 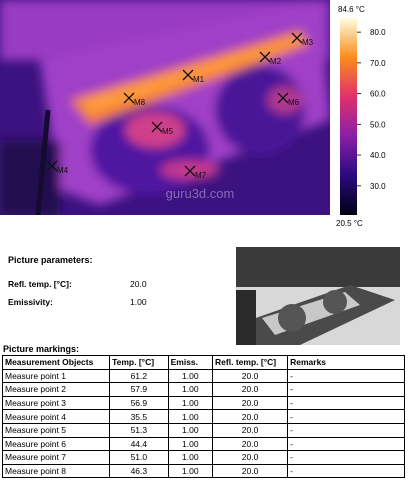 I want to click on table-cell: 51.3, so click(x=139, y=430).